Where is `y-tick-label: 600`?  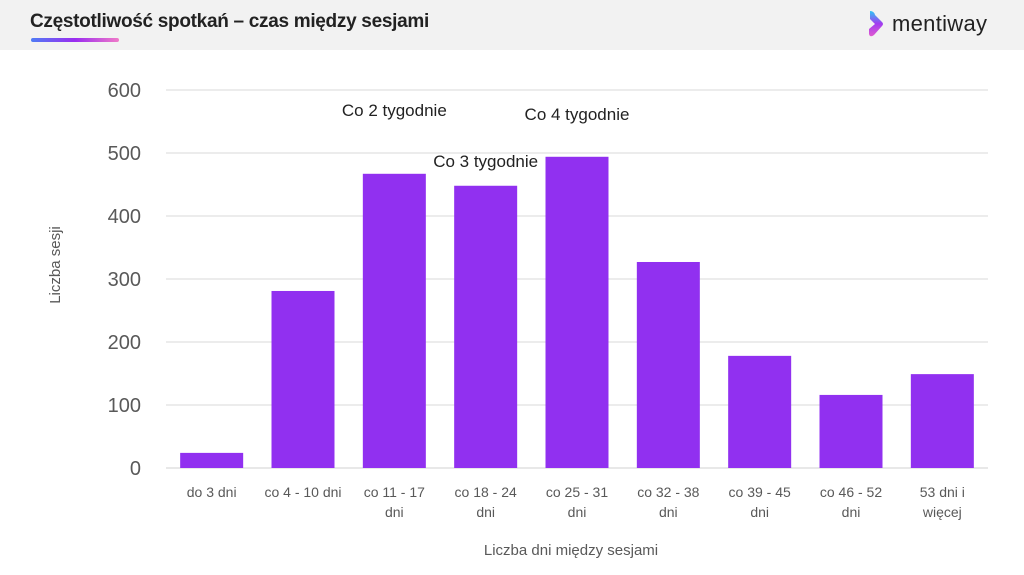
y-tick-label: 600 is located at coordinates (124, 91).